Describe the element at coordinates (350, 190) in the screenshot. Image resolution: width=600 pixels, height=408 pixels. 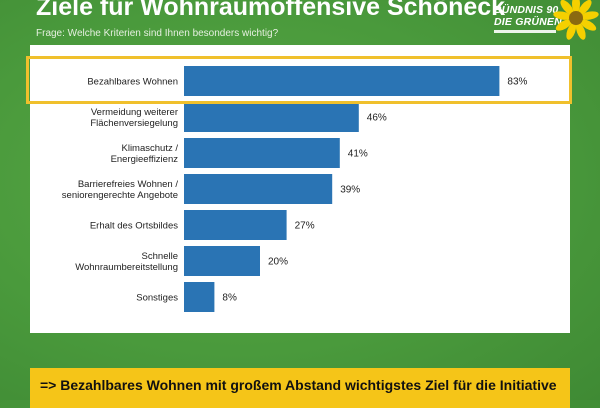
I see `value-label-3: 39%` at that location.